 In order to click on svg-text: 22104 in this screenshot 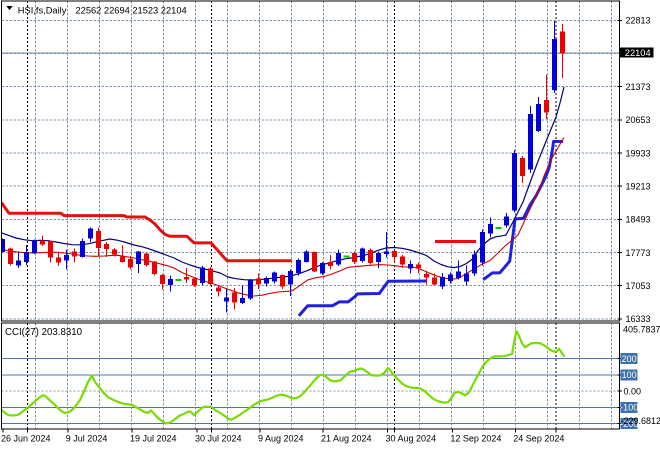, I will do `click(638, 53)`.